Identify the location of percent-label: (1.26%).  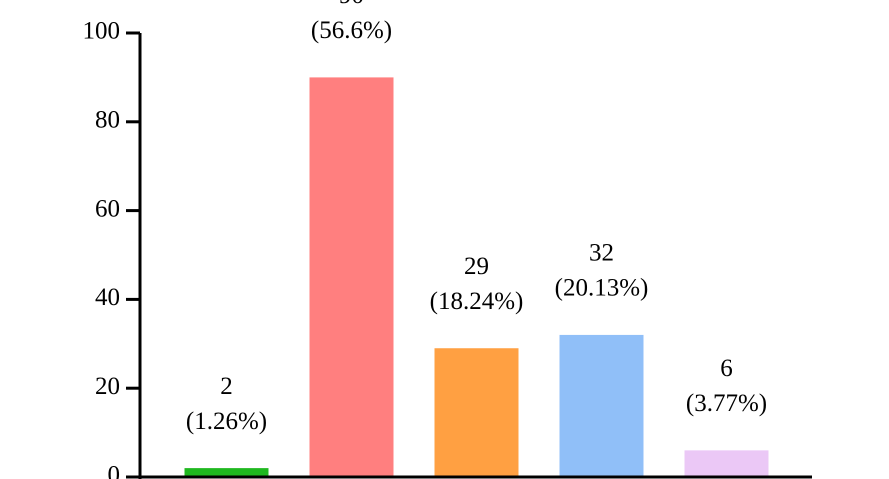
(226, 421).